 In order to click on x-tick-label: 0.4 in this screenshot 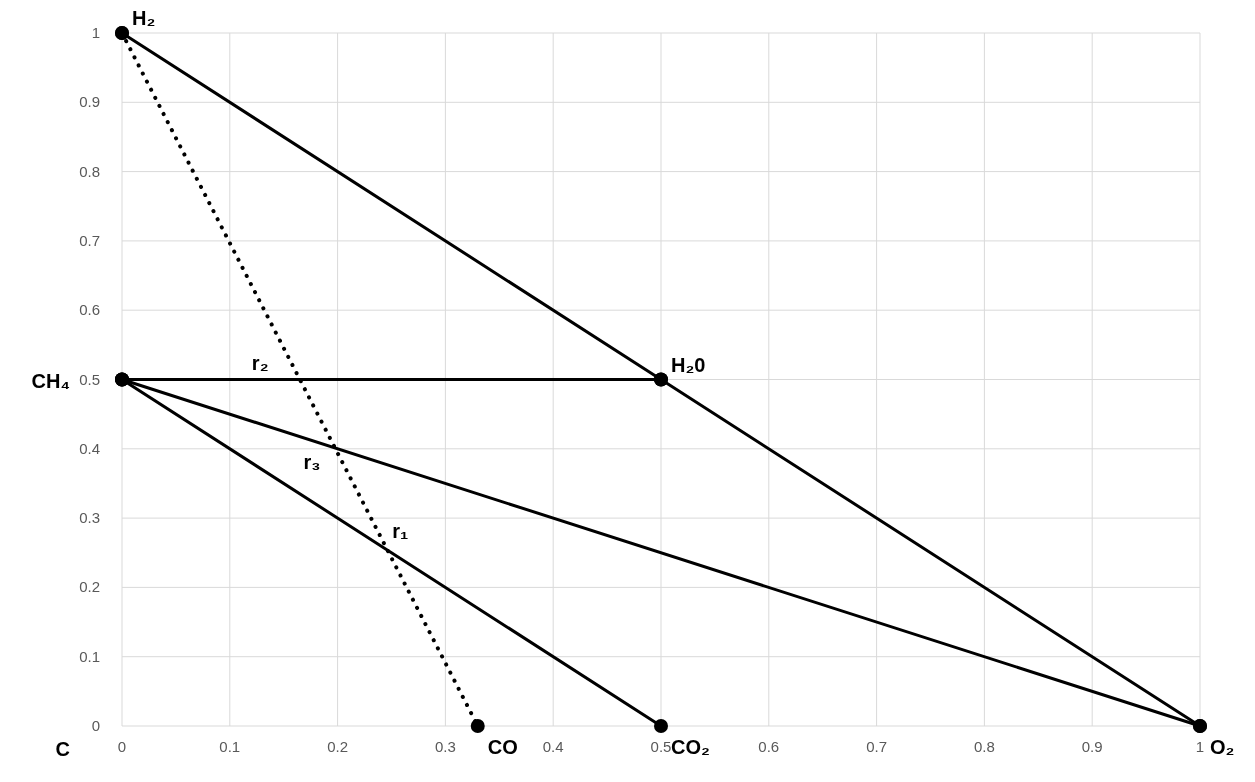, I will do `click(553, 746)`.